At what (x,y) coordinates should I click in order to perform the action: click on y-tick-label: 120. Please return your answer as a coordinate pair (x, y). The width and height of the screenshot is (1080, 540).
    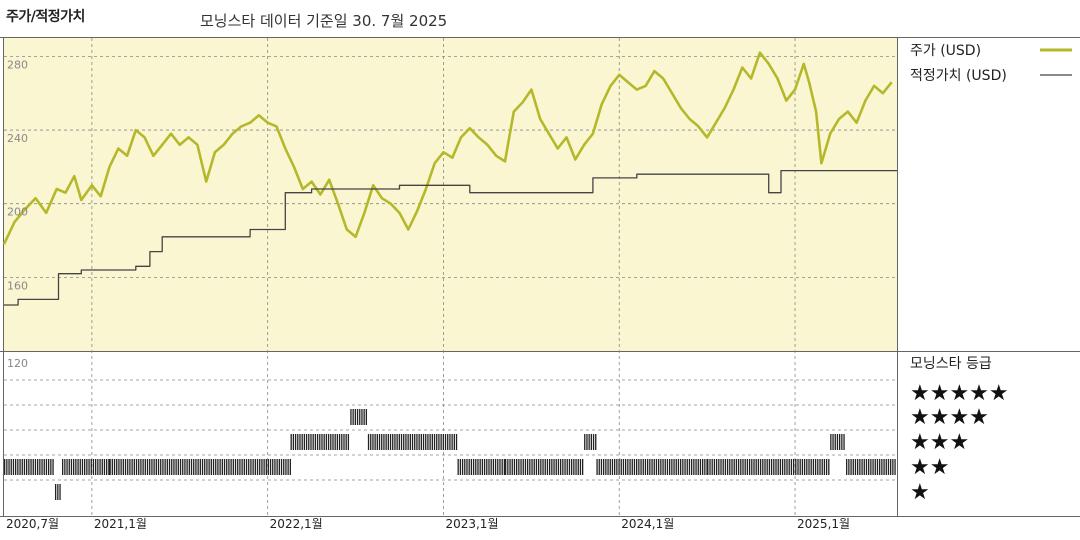
    Looking at the image, I should click on (17, 363).